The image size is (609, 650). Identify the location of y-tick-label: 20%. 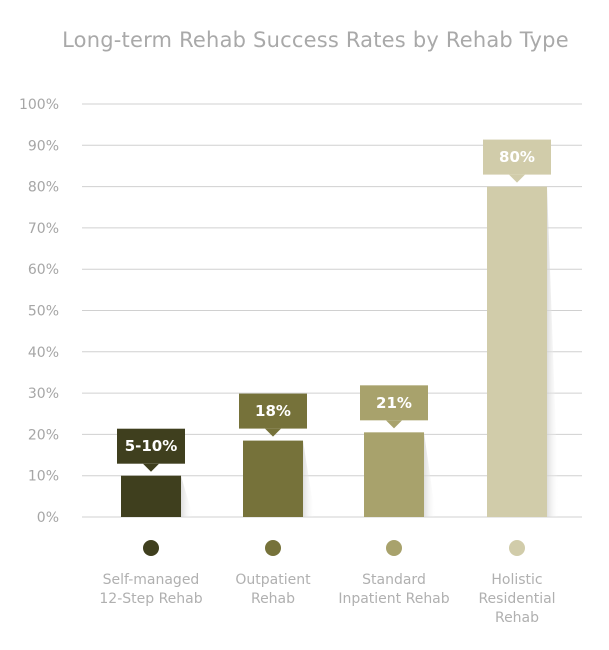
(43, 435).